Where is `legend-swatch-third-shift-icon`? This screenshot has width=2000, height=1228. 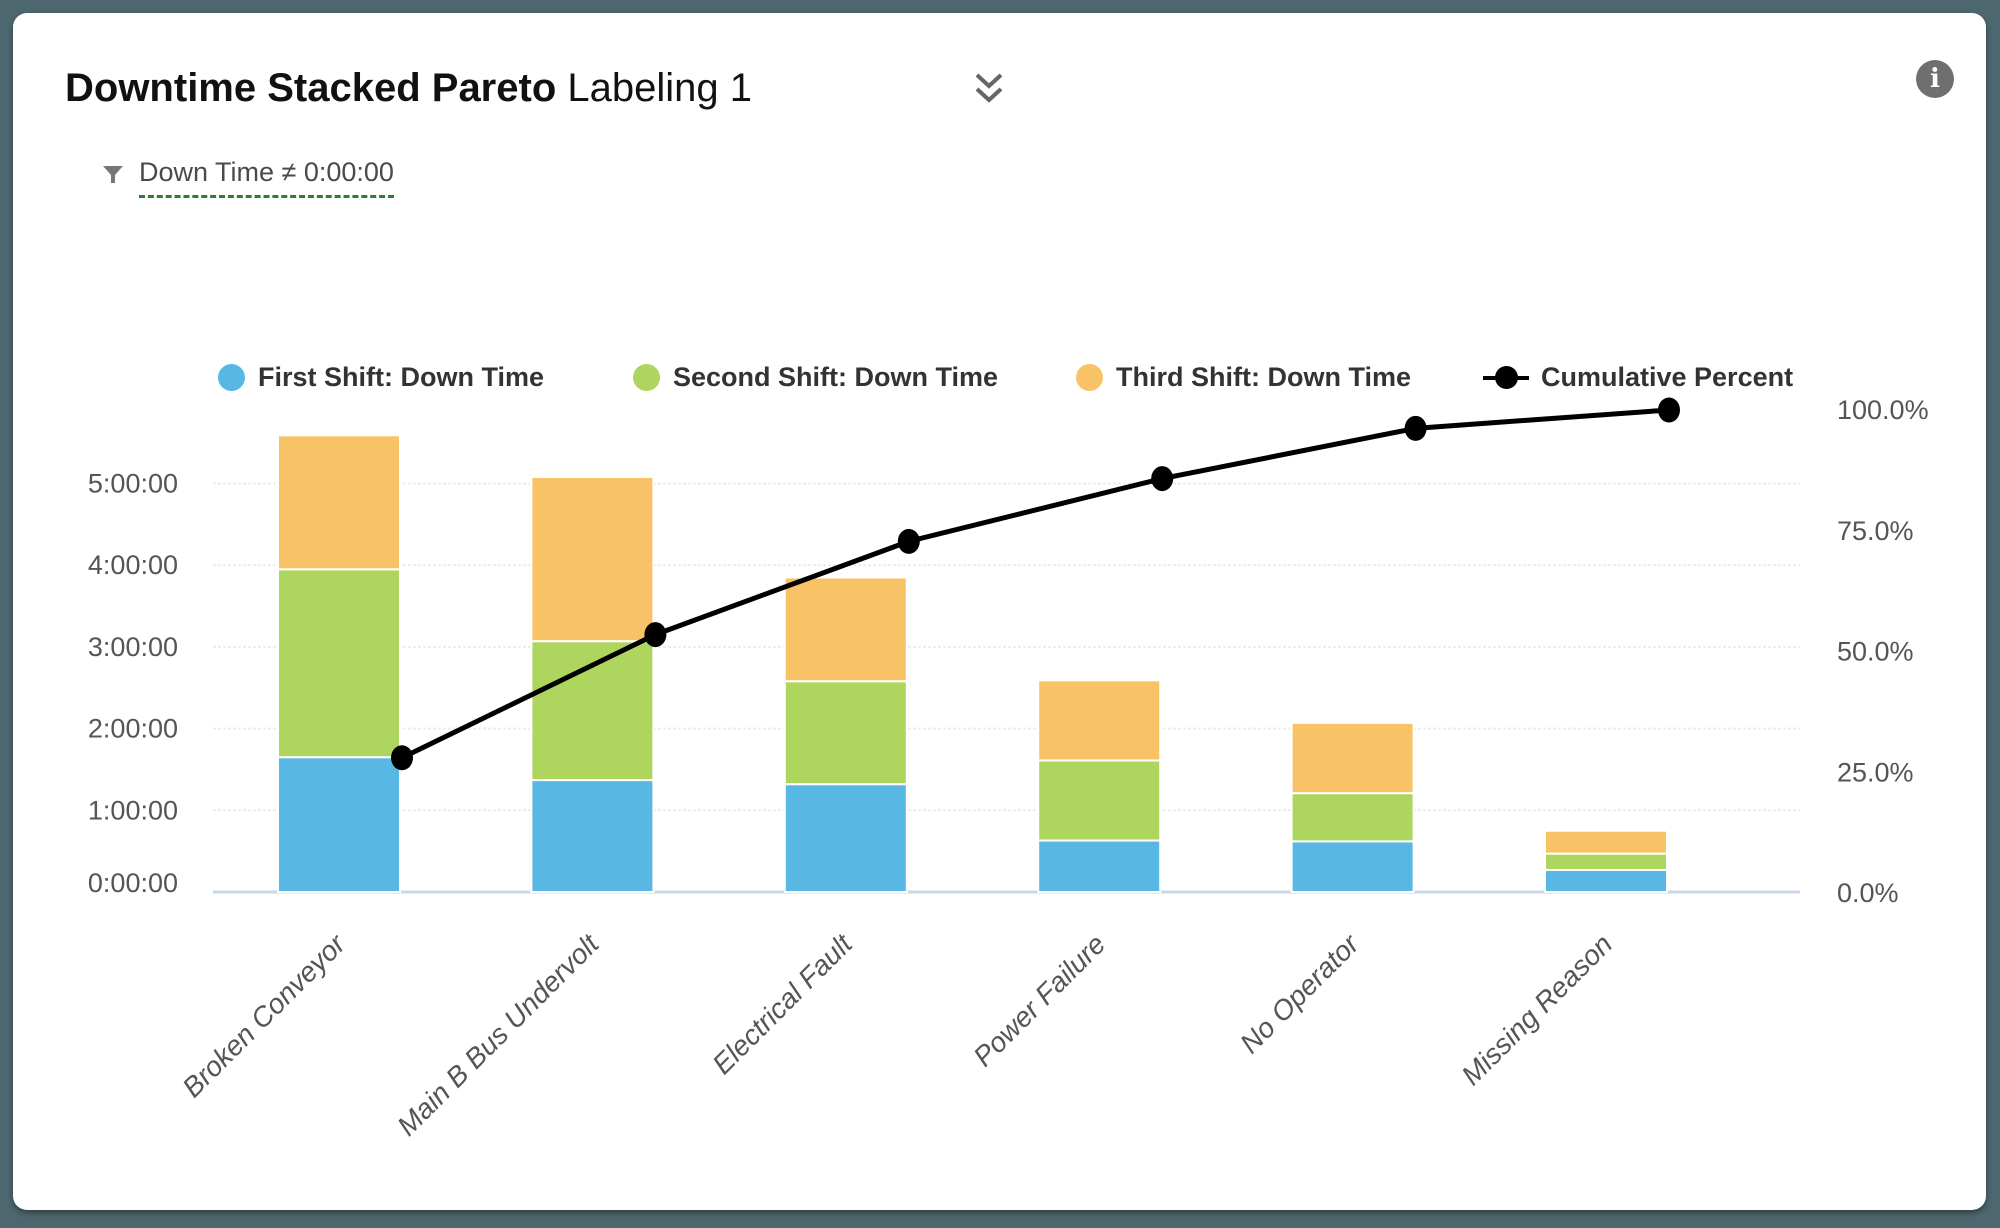 legend-swatch-third-shift-icon is located at coordinates (1089, 377).